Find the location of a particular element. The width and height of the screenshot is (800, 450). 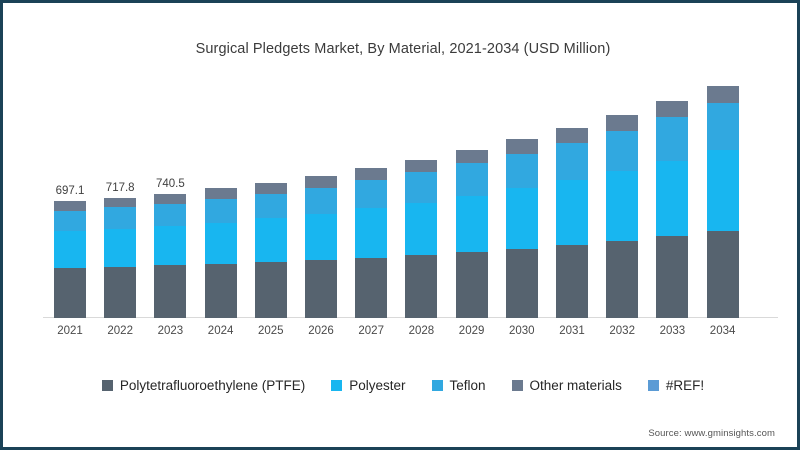

bar-value-label: 717.8 is located at coordinates (120, 187).